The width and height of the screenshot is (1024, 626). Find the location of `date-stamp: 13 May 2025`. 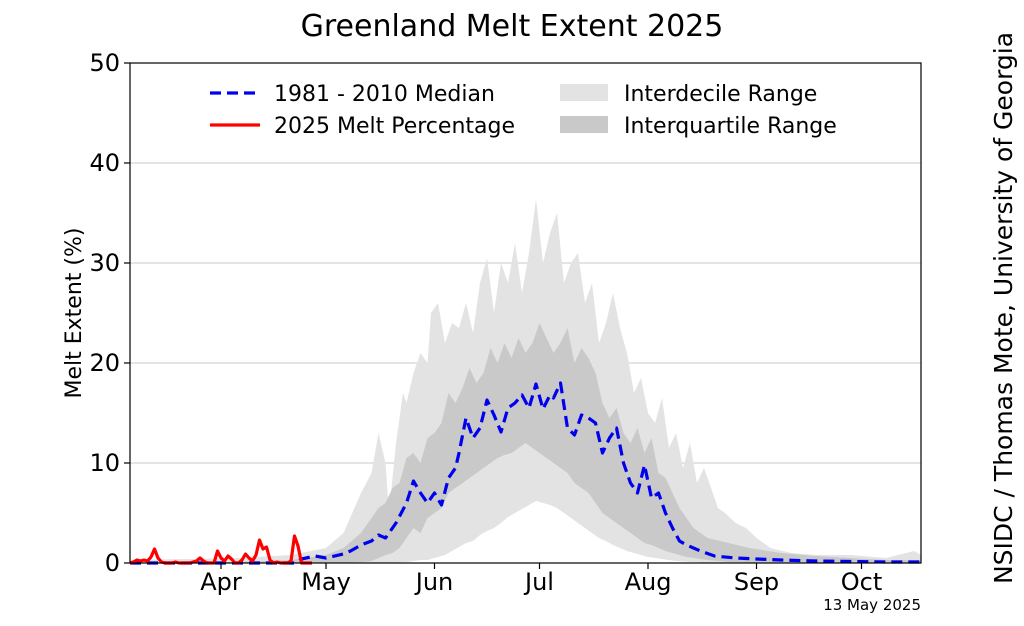

date-stamp: 13 May 2025 is located at coordinates (872, 605).